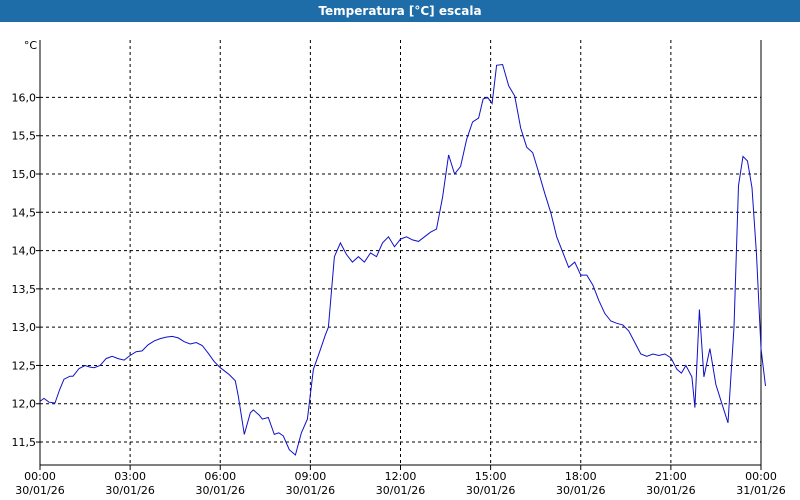 The width and height of the screenshot is (800, 500). Describe the element at coordinates (311, 476) in the screenshot. I see `x-tick-time-label: 09:00` at that location.